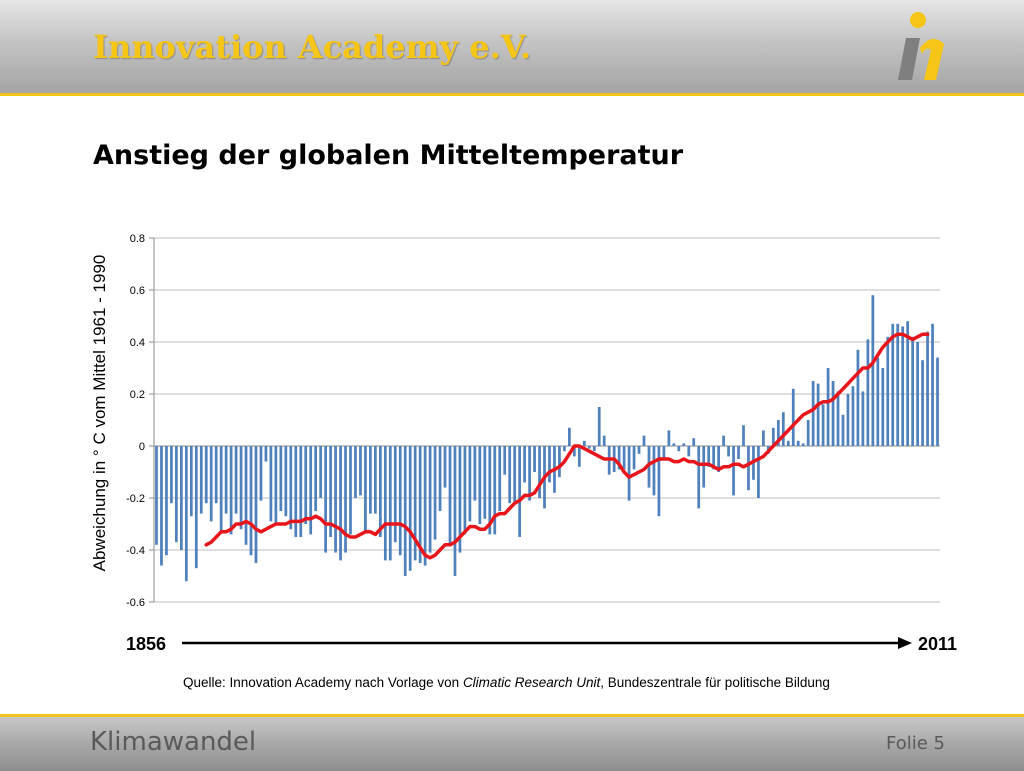  Describe the element at coordinates (137, 343) in the screenshot. I see `y-tick-label: 0.4` at that location.